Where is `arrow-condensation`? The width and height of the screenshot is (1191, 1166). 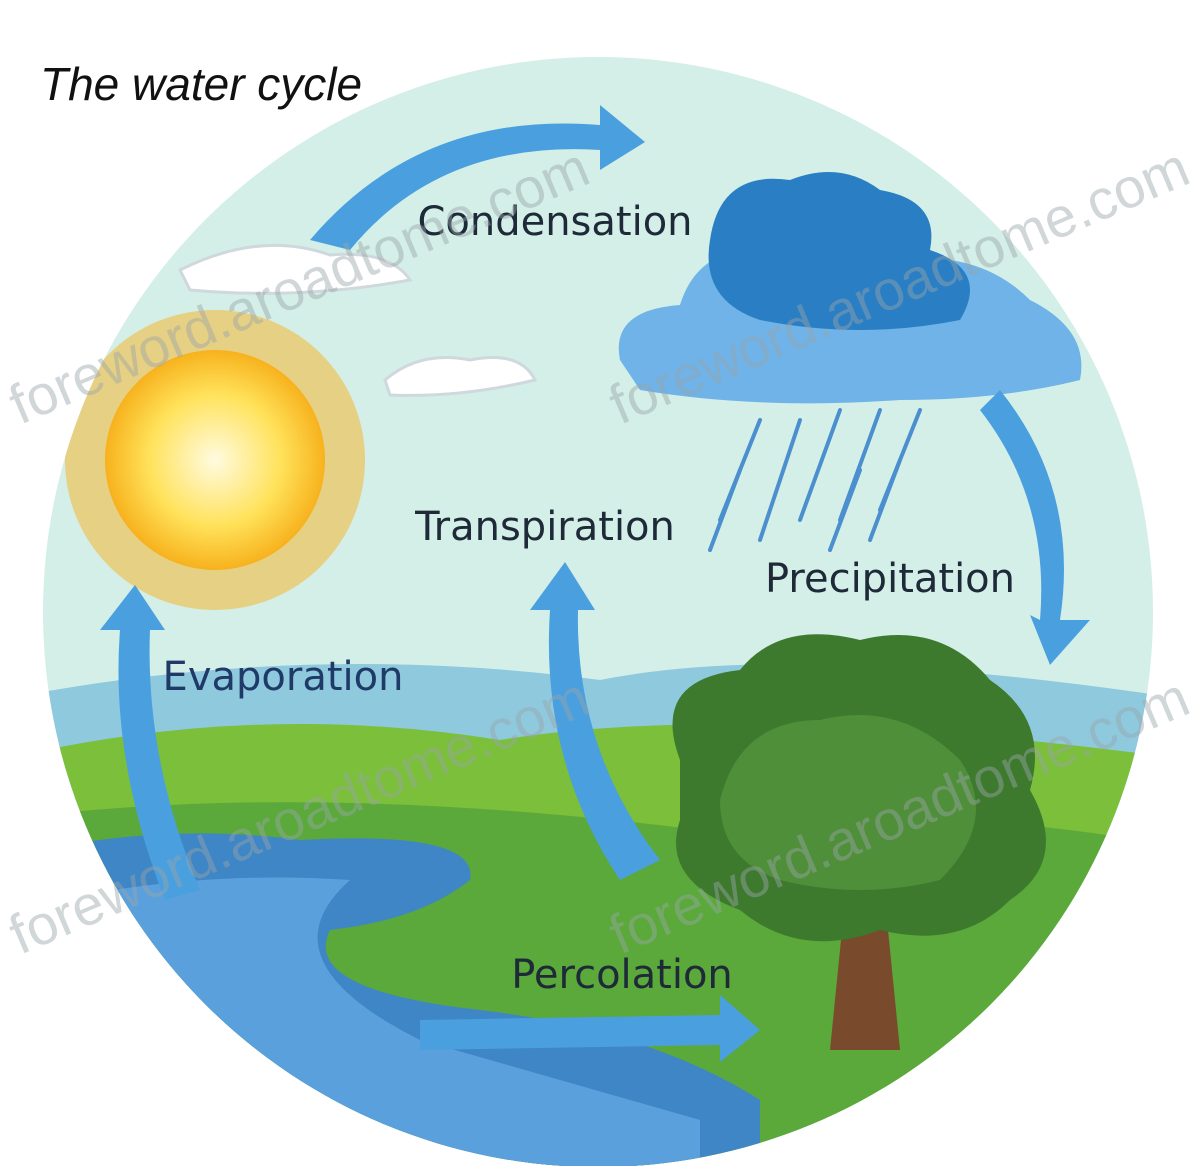
arrow-condensation is located at coordinates (477, 177).